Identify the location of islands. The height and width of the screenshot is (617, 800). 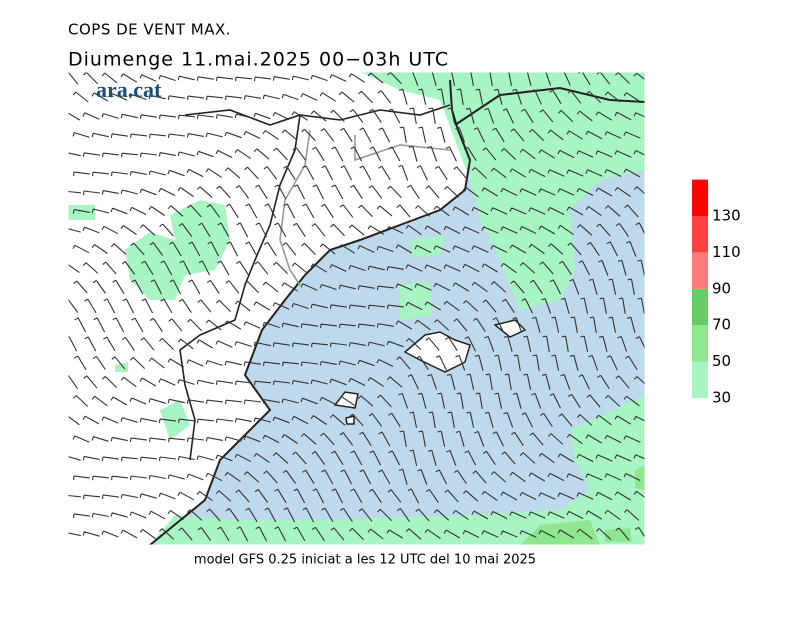
(430, 372).